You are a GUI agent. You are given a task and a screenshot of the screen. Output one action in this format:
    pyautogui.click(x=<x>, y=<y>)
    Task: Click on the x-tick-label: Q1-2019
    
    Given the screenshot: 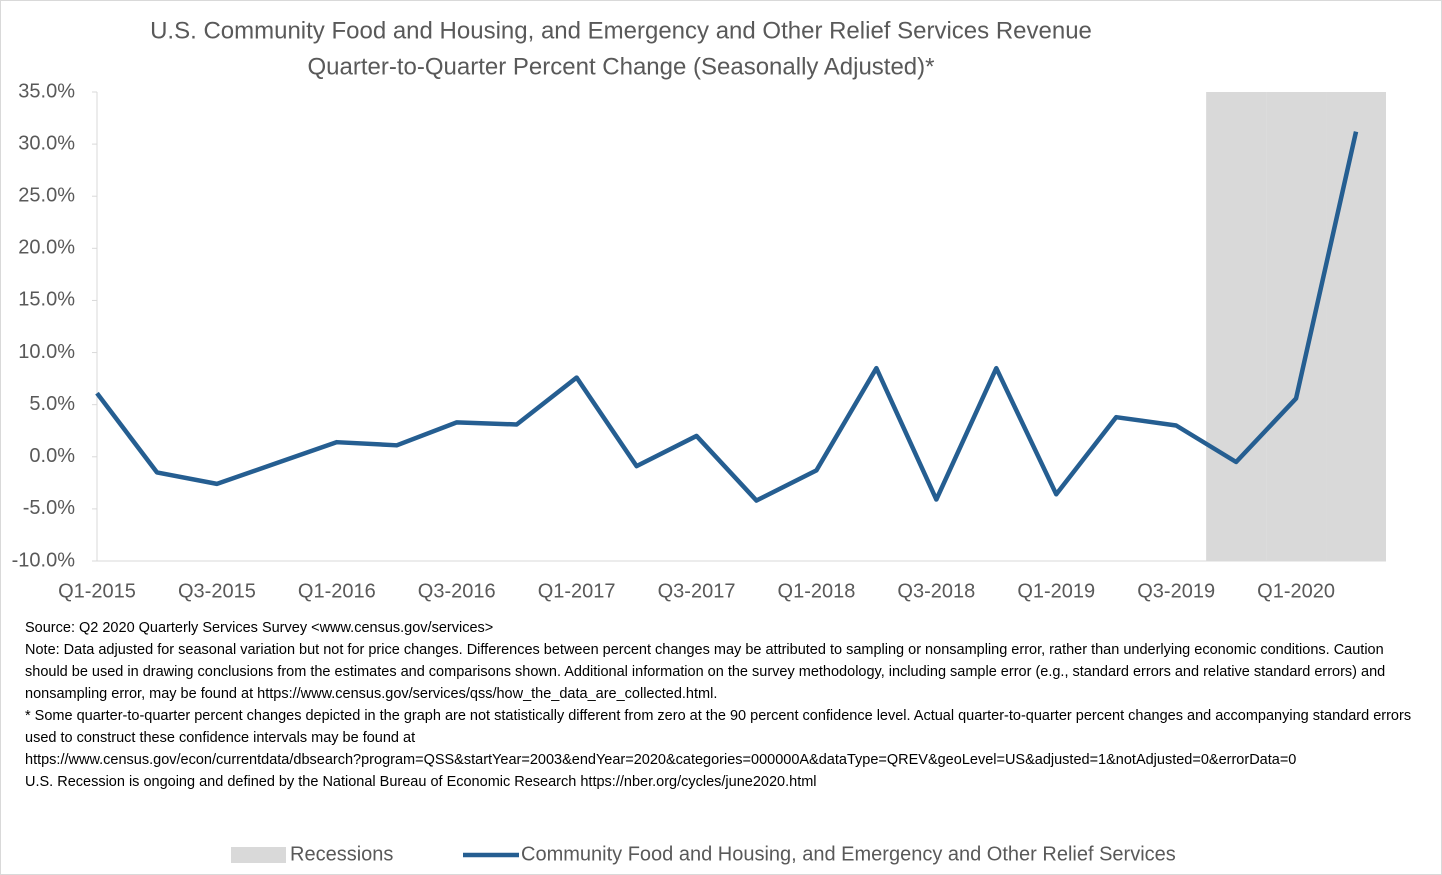 What is the action you would take?
    pyautogui.click(x=1056, y=591)
    